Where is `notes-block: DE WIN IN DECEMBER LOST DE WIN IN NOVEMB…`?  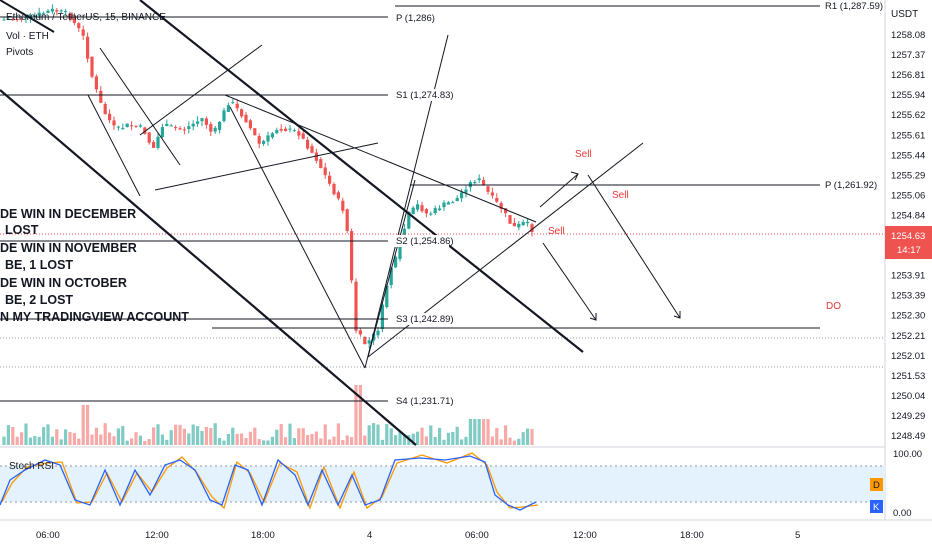
notes-block: DE WIN IN DECEMBER LOST DE WIN IN NOVEMB… is located at coordinates (94, 265).